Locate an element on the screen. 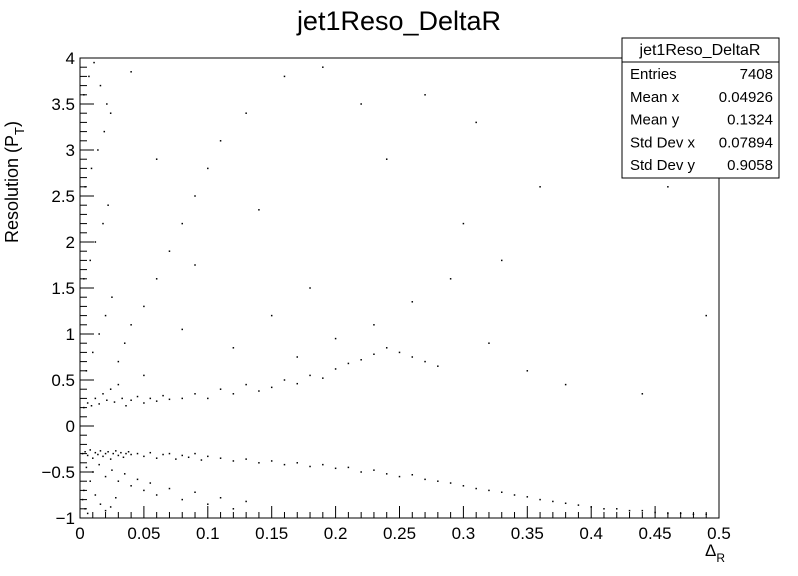 The image size is (798, 576). x-axis-label: ΔR is located at coordinates (715, 553).